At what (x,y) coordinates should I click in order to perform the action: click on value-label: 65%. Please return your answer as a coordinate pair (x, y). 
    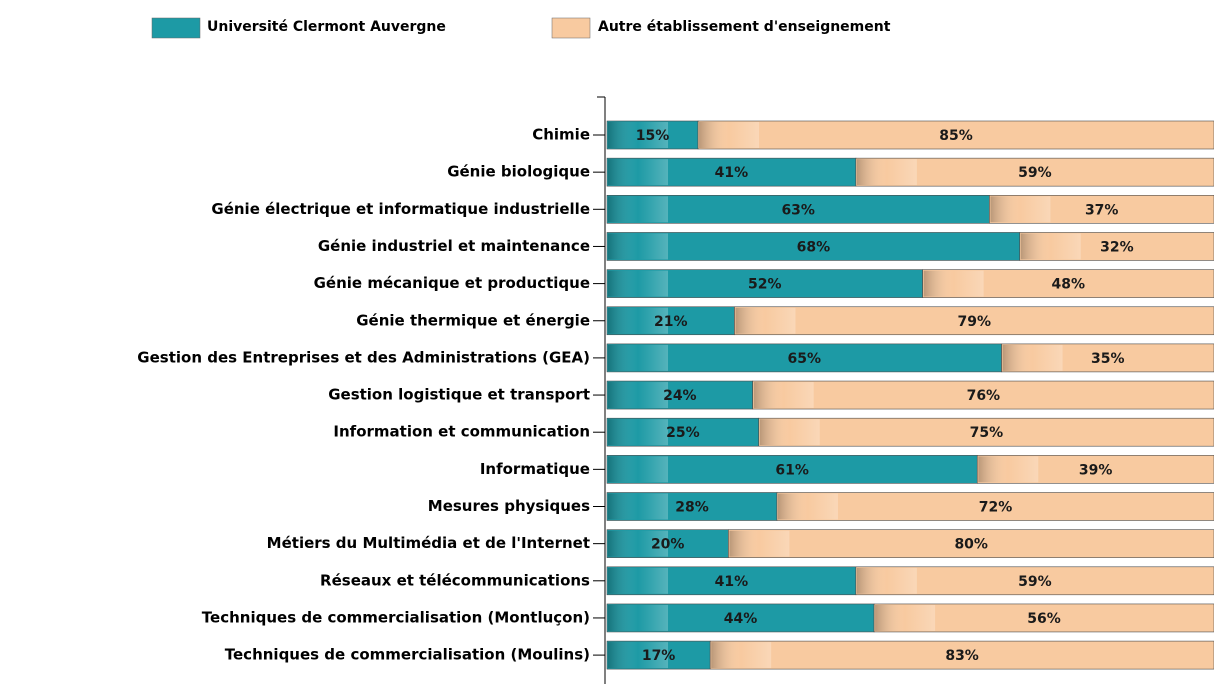
    Looking at the image, I should click on (805, 359).